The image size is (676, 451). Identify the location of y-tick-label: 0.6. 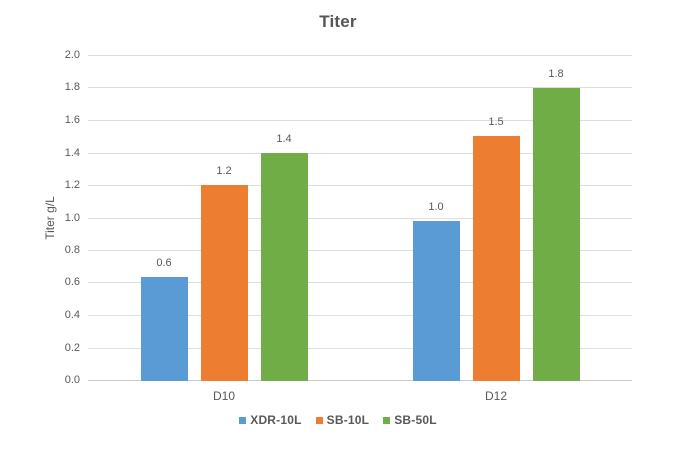
(72, 282).